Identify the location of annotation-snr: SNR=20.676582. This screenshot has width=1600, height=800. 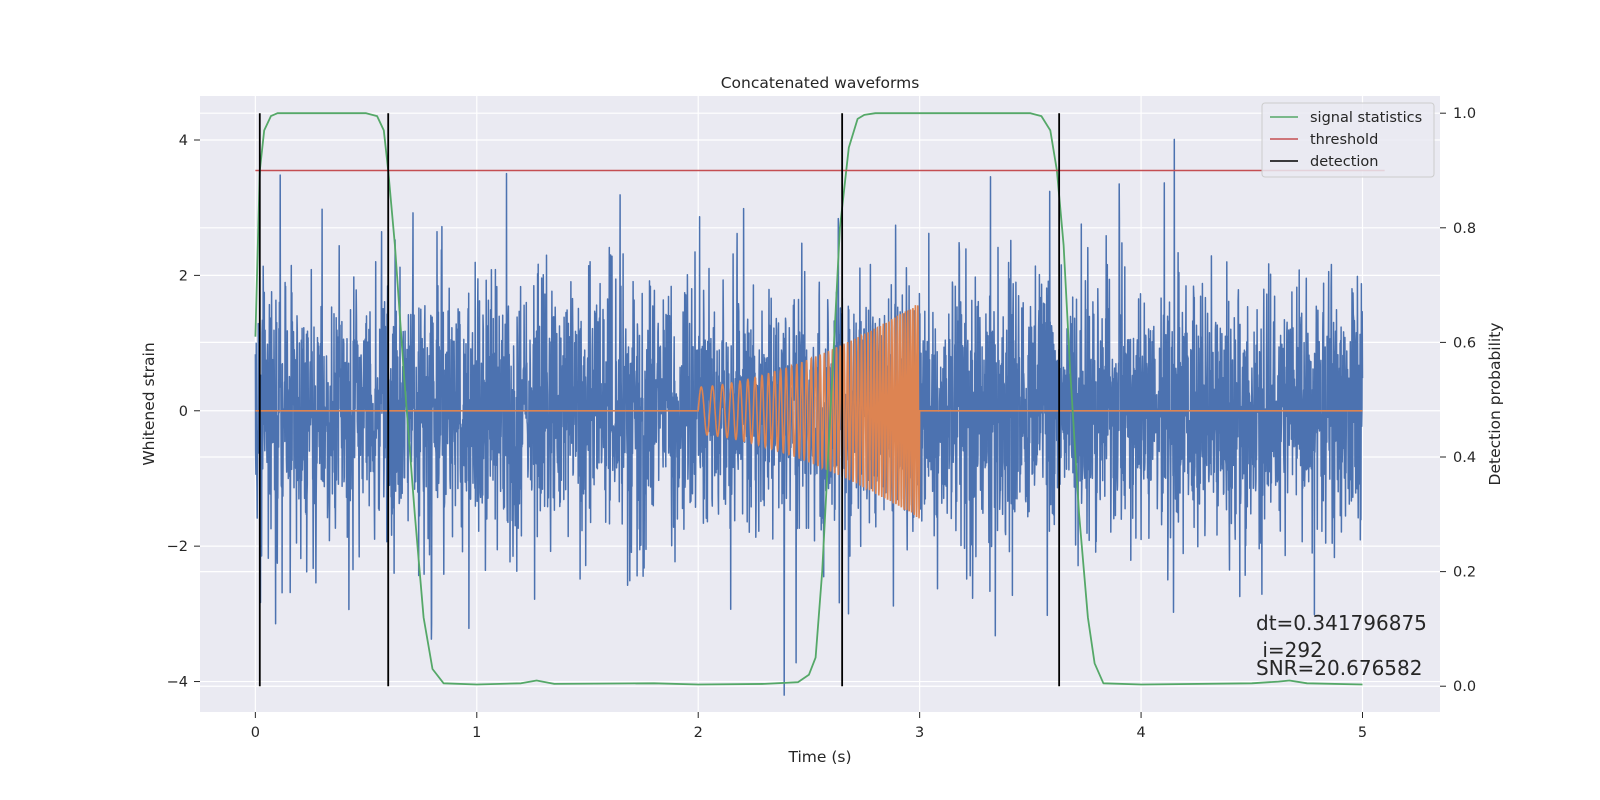
(1339, 668).